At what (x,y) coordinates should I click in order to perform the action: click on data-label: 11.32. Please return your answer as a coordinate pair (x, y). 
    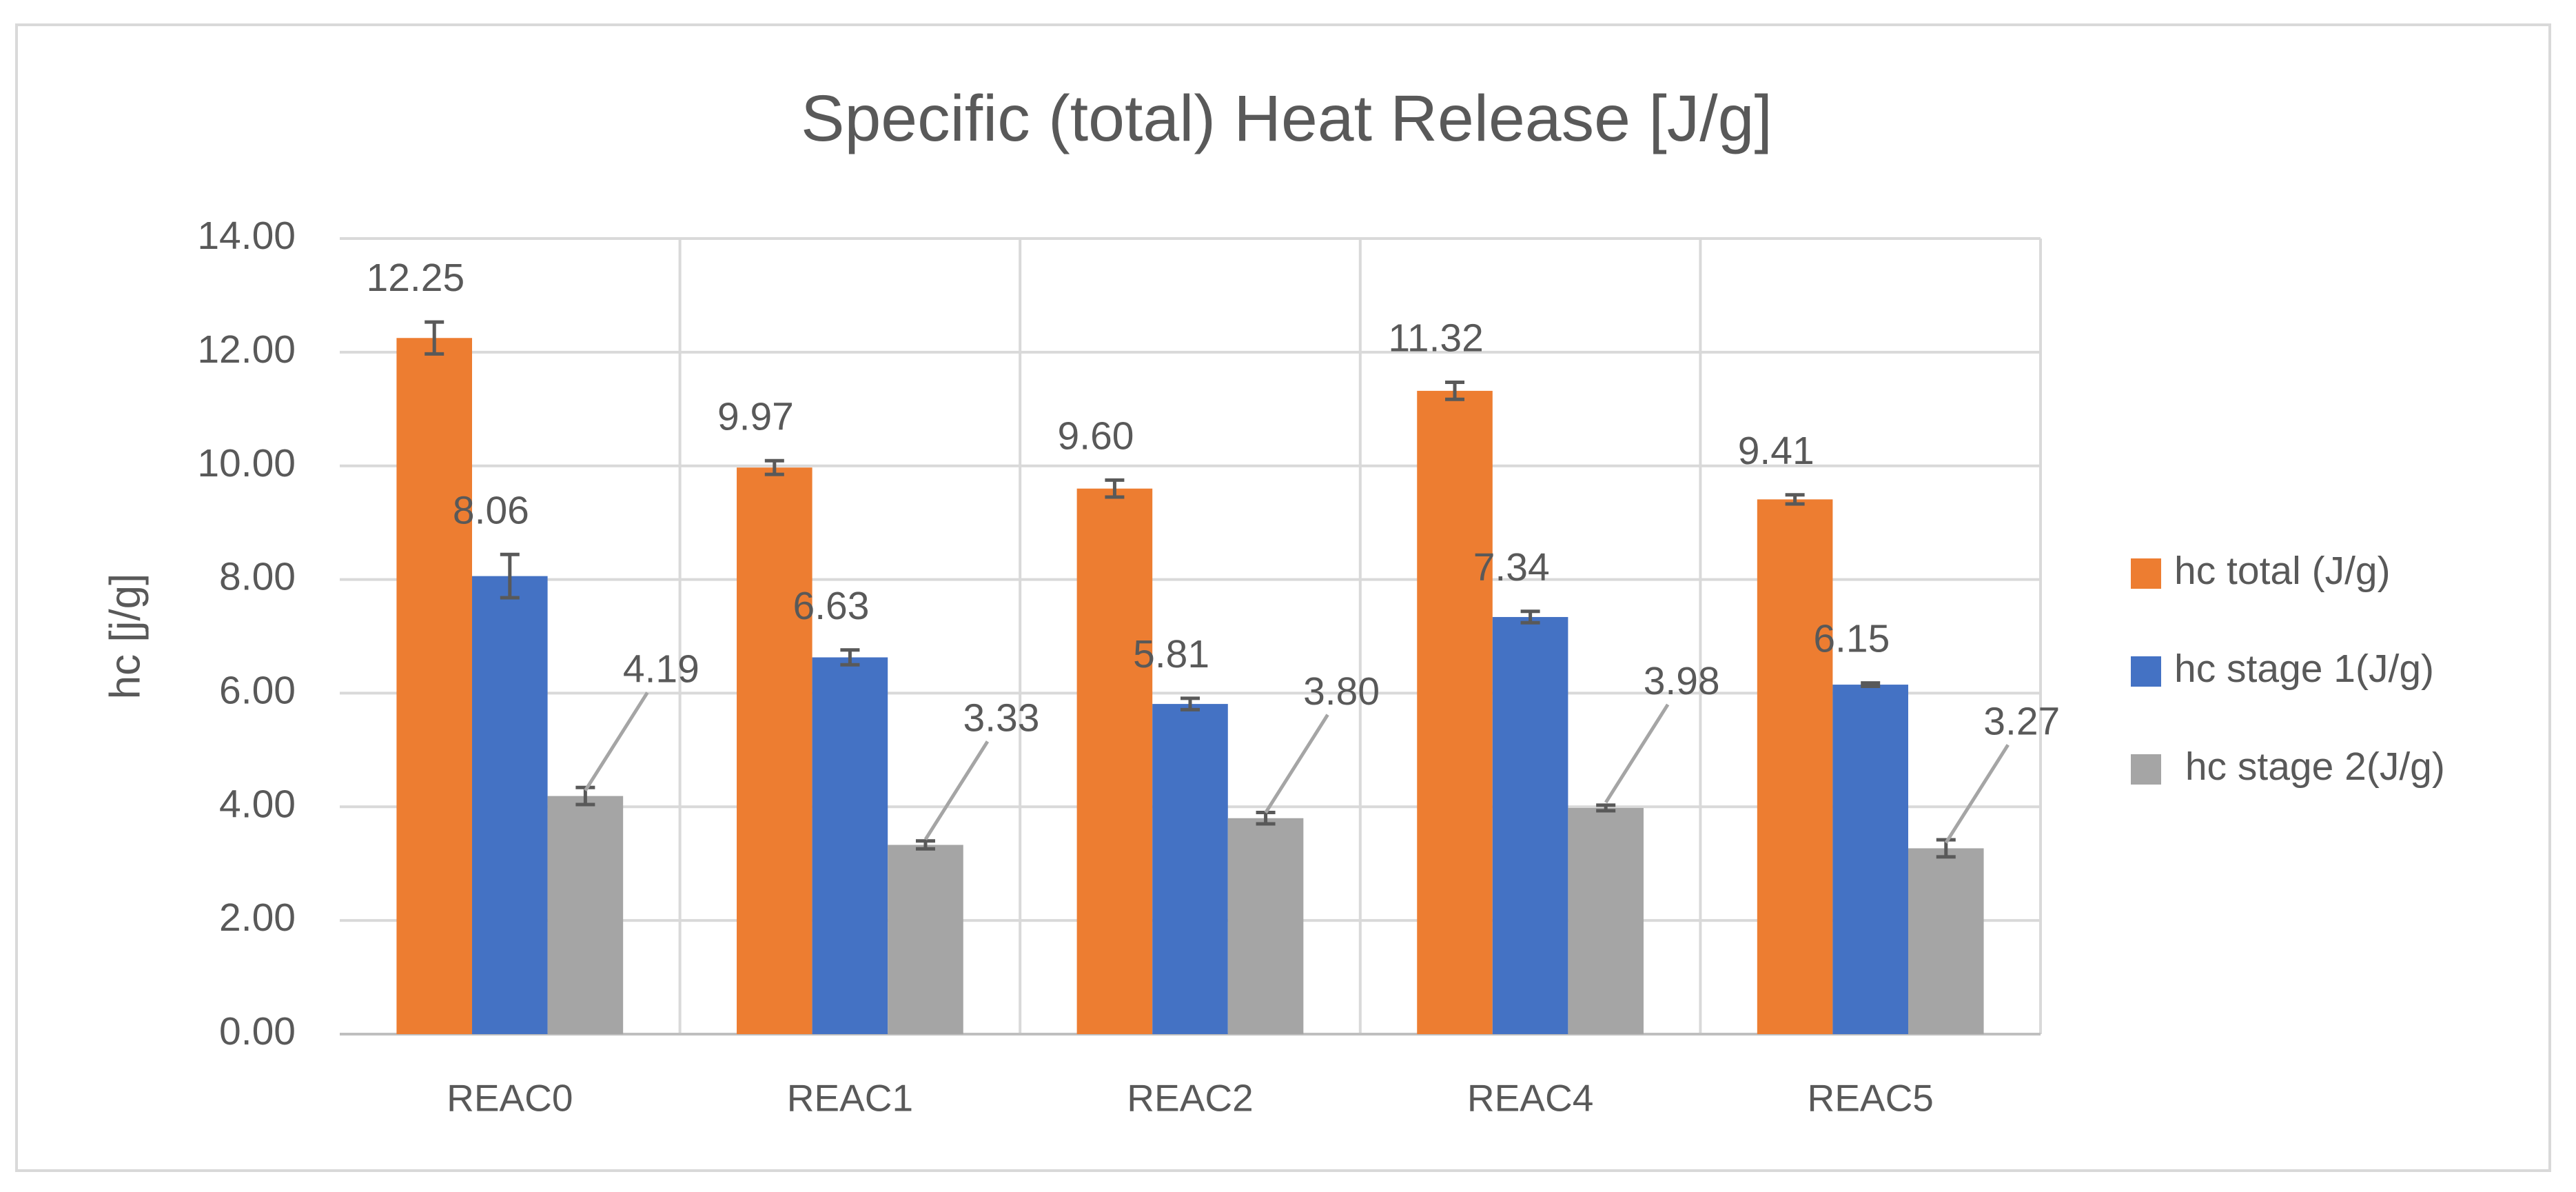
    Looking at the image, I should click on (1435, 338).